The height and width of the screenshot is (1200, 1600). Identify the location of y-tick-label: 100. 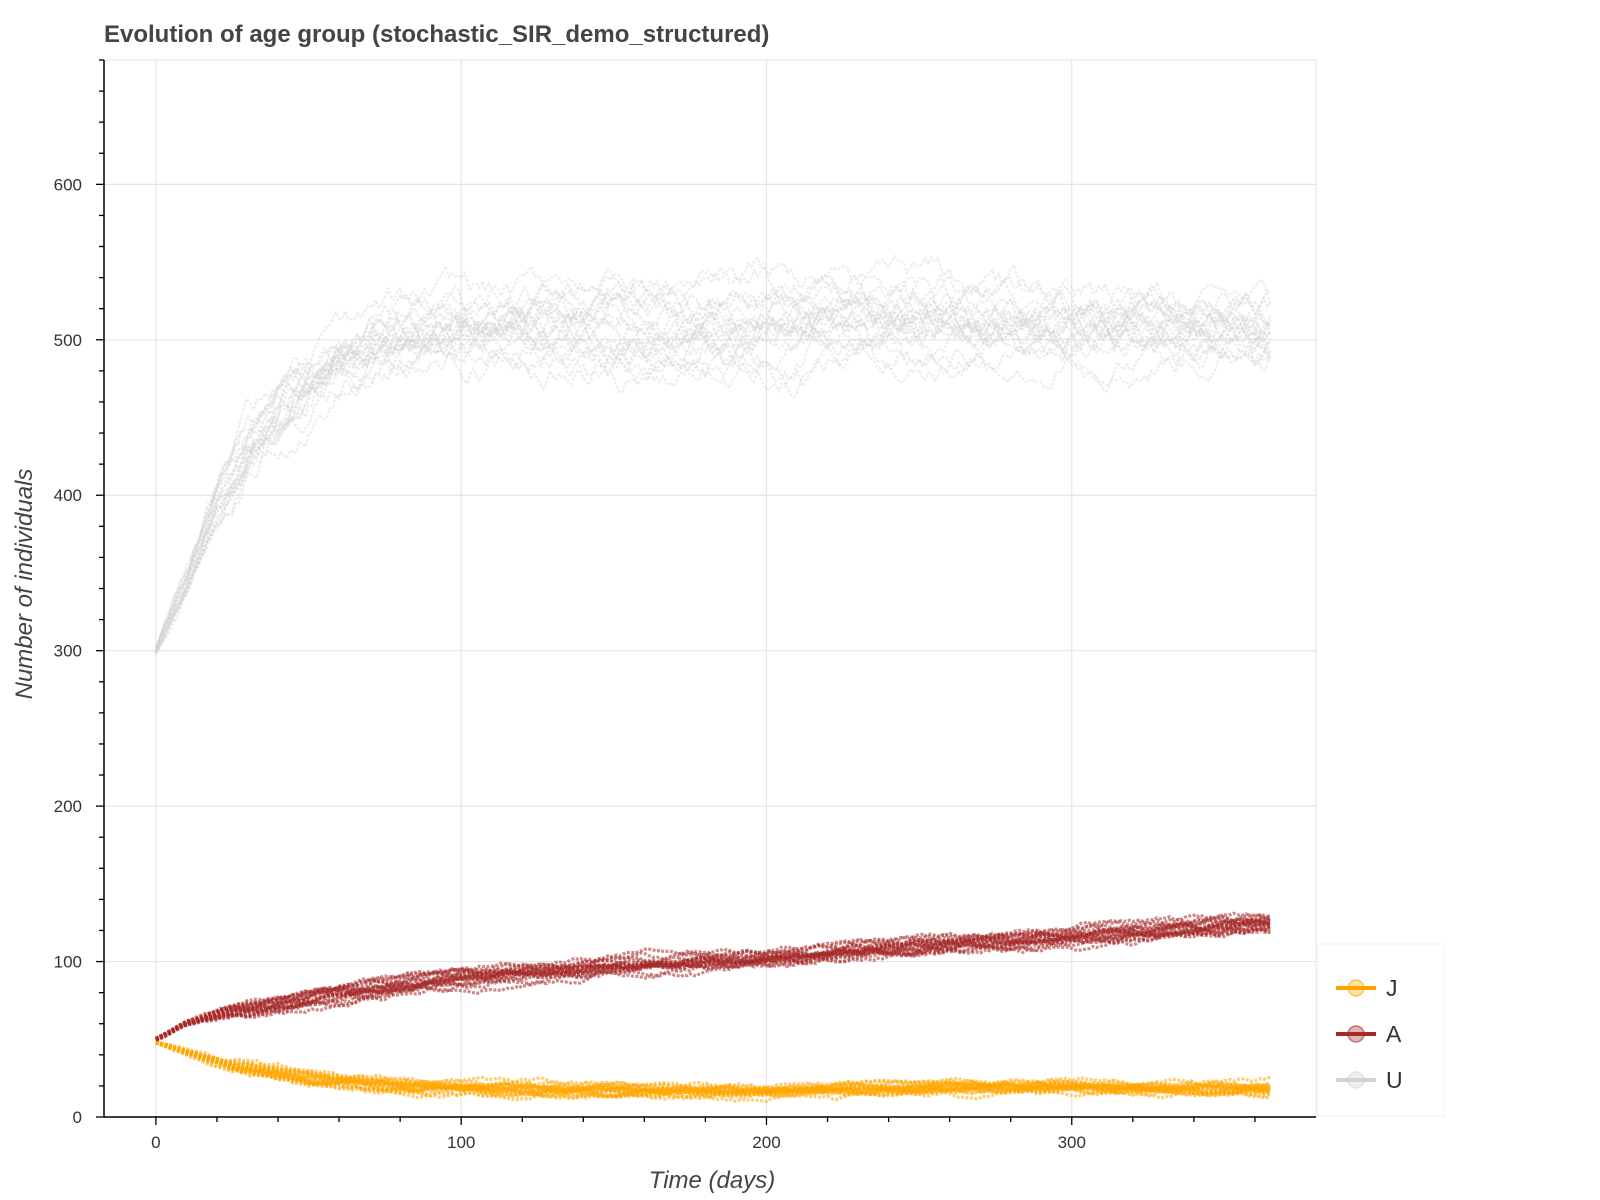
(68, 962).